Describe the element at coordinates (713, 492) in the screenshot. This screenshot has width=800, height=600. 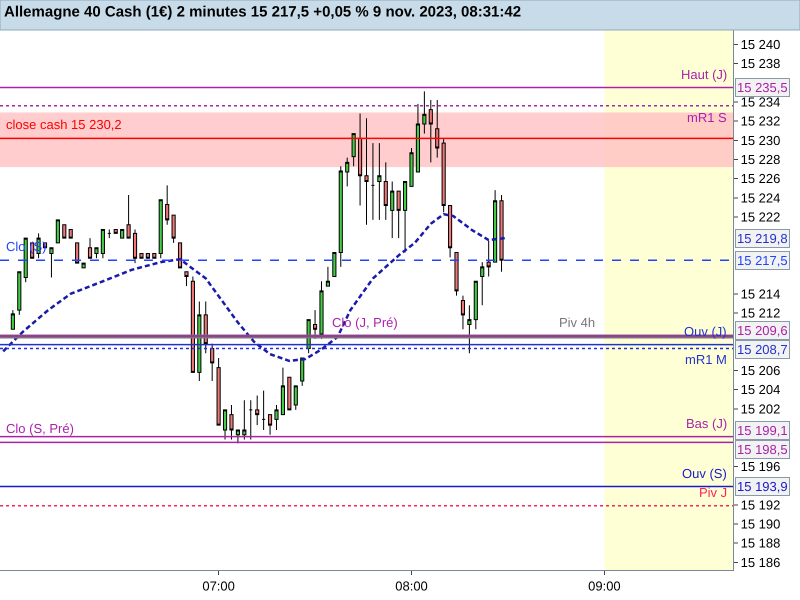
I see `ref-line-label: Piv J` at that location.